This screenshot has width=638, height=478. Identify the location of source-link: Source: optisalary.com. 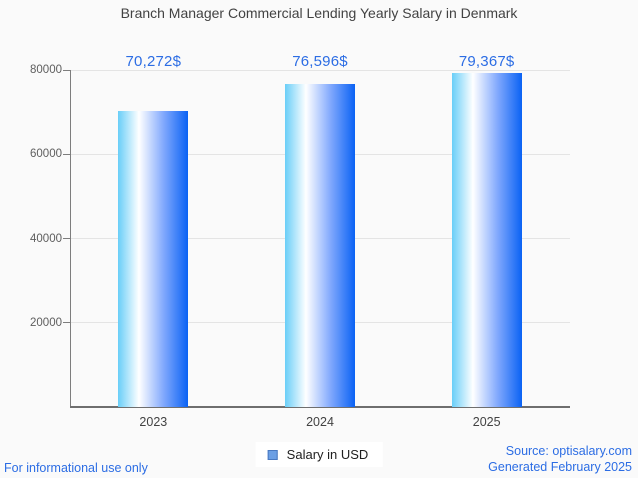
(568, 451).